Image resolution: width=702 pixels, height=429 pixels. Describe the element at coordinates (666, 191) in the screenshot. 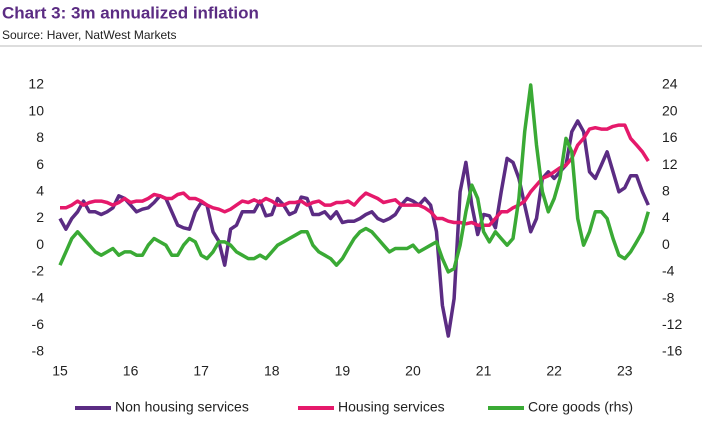

I see `y2-tick-label: 8` at that location.